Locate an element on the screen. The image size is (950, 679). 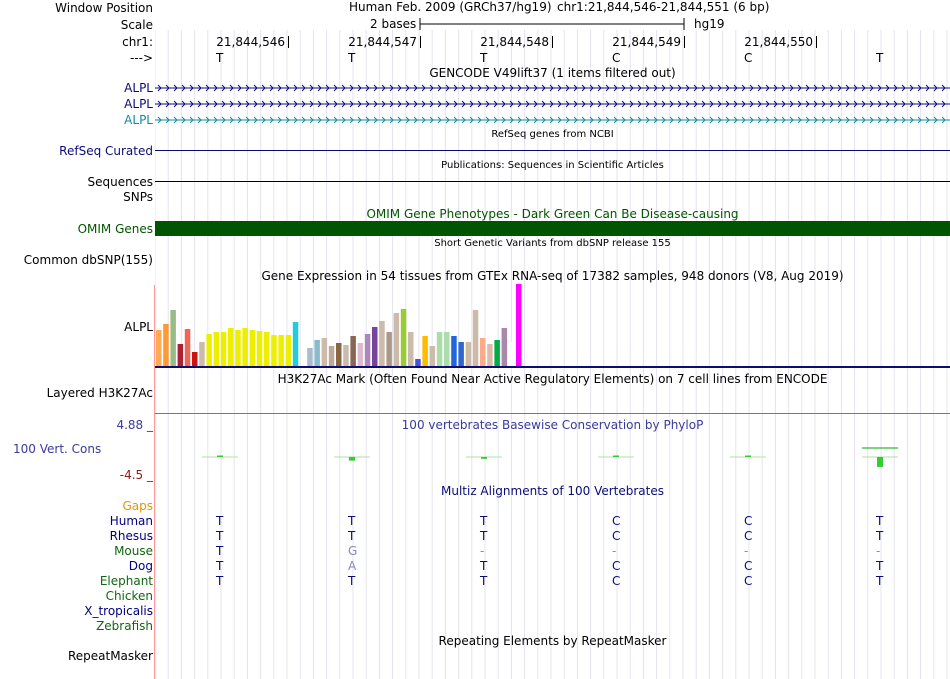
gaps-label: Gaps is located at coordinates (137, 506).